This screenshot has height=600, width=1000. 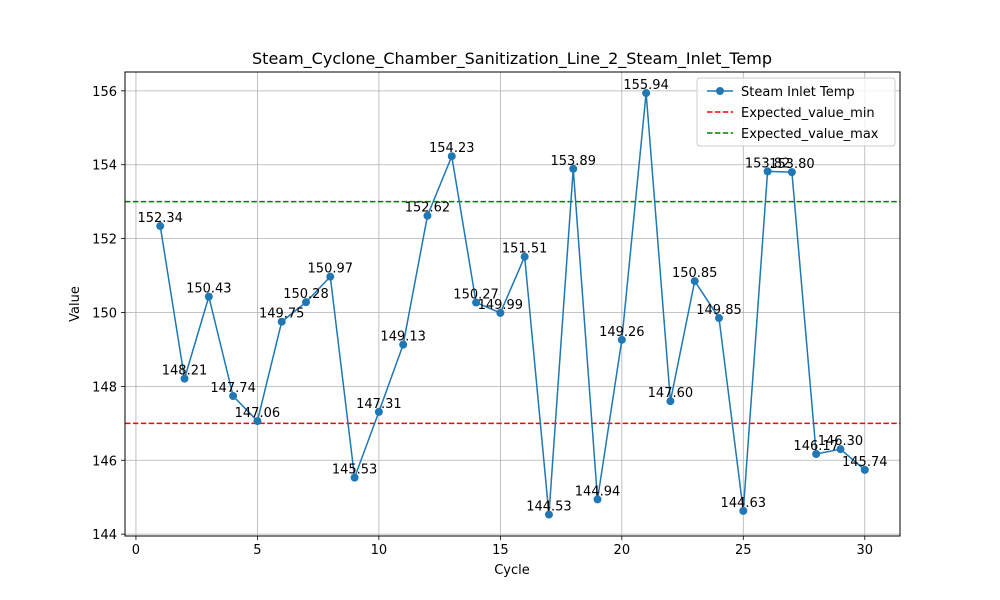 What do you see at coordinates (185, 371) in the screenshot?
I see `data-label: 148.21` at bounding box center [185, 371].